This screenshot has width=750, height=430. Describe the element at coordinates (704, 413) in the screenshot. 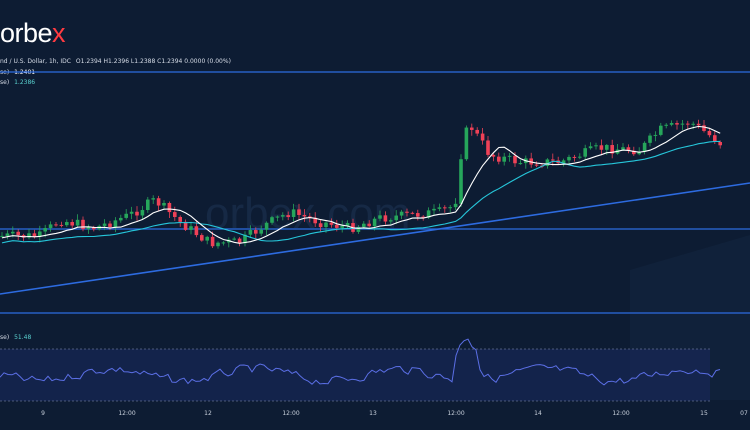

I see `time-tick-label: 15` at that location.